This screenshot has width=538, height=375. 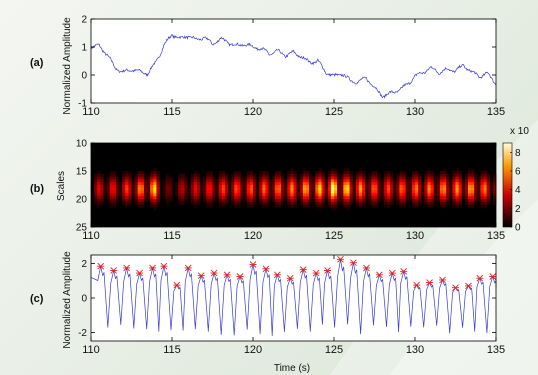 What do you see at coordinates (91, 236) in the screenshot?
I see `x-tick-label: 110` at bounding box center [91, 236].